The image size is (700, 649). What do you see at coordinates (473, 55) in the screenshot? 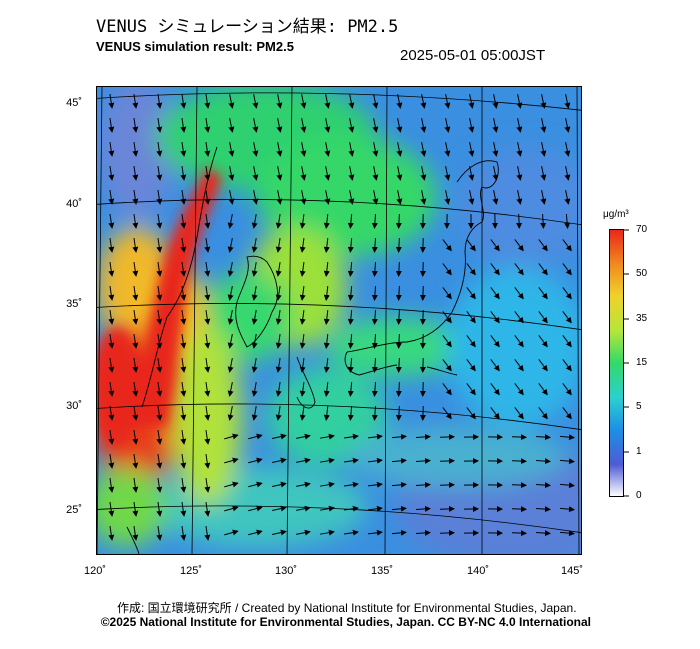
I see `forecast-datetime: 2025-05-01 05:00JST` at bounding box center [473, 55].